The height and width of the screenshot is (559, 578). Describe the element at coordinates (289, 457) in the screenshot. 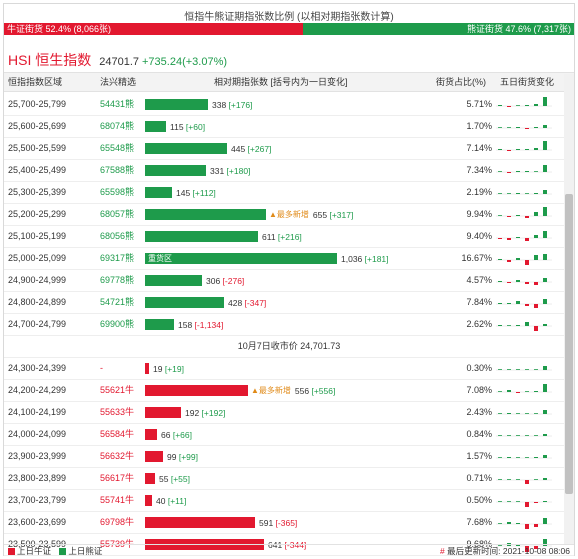

I see `bull-row: 23,900-23,999 56632牛 99 [+99] 1.57%` at that location.